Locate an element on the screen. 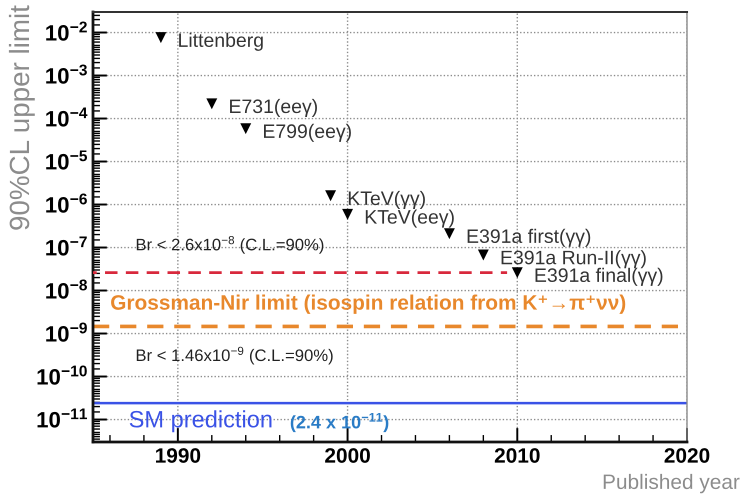 This screenshot has width=744, height=500. y-tick-label: 10$^{−3}$ is located at coordinates (66, 74).